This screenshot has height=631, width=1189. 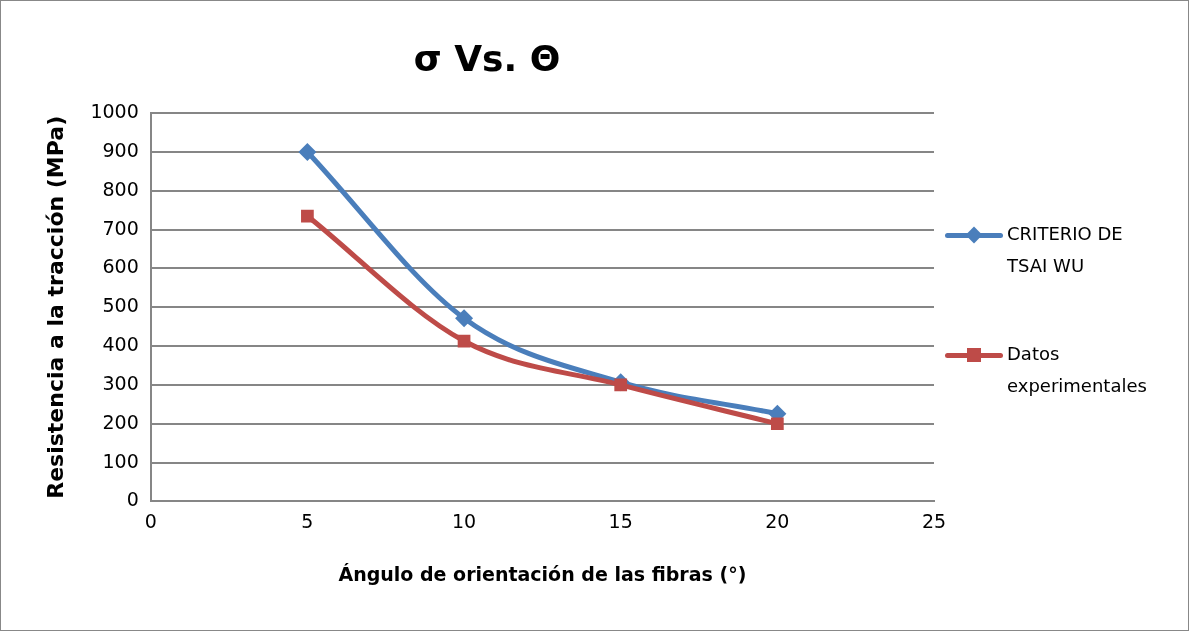 What do you see at coordinates (620, 520) in the screenshot?
I see `x-tick-label: 15` at bounding box center [620, 520].